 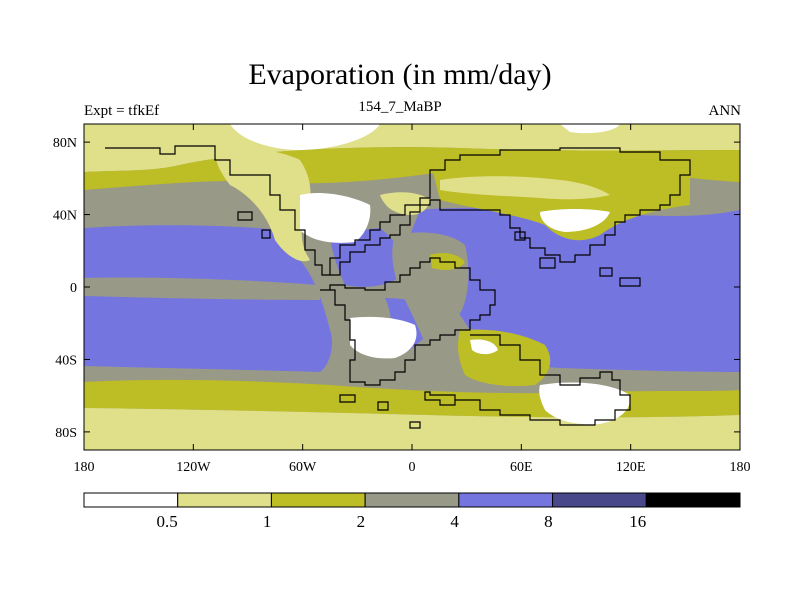 What do you see at coordinates (412, 467) in the screenshot?
I see `x-tick-label: 0` at bounding box center [412, 467].